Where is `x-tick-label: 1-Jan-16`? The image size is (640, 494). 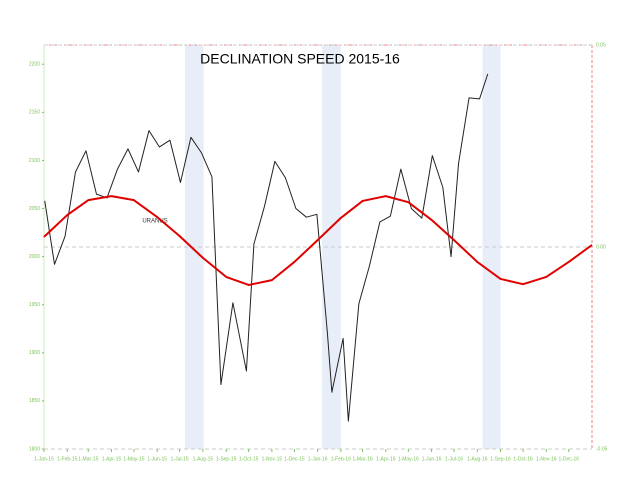
x-tick-label: 1-Jan-16 is located at coordinates (318, 459).